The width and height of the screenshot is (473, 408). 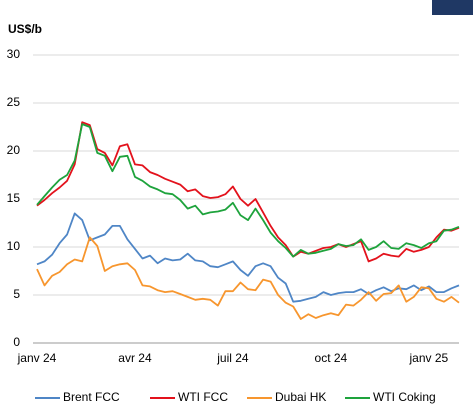 What do you see at coordinates (429, 358) in the screenshot?
I see `x-tick-label: janv 25` at bounding box center [429, 358].